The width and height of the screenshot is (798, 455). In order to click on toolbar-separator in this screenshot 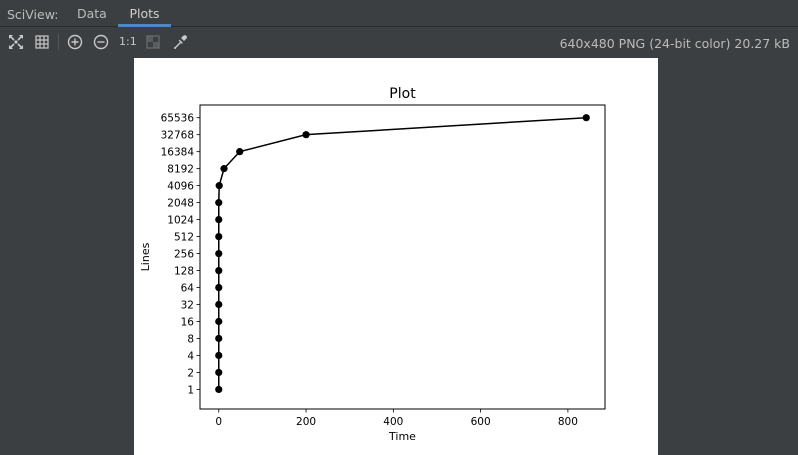, I will do `click(58, 42)`.